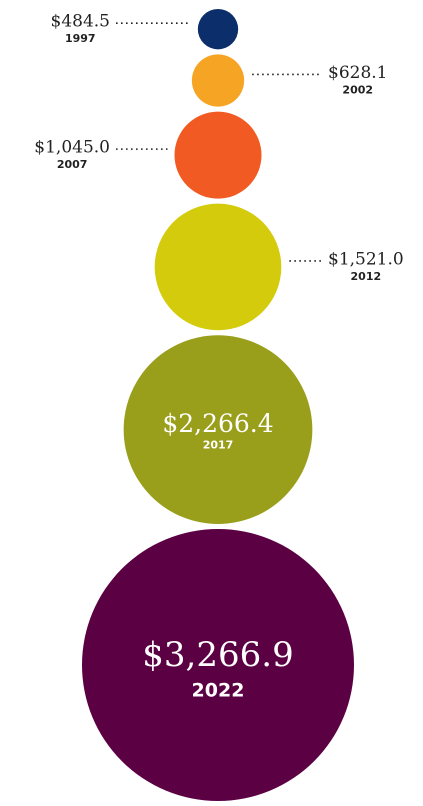 This screenshot has height=806, width=423. I want to click on value-label: $3,266.9, so click(217, 655).